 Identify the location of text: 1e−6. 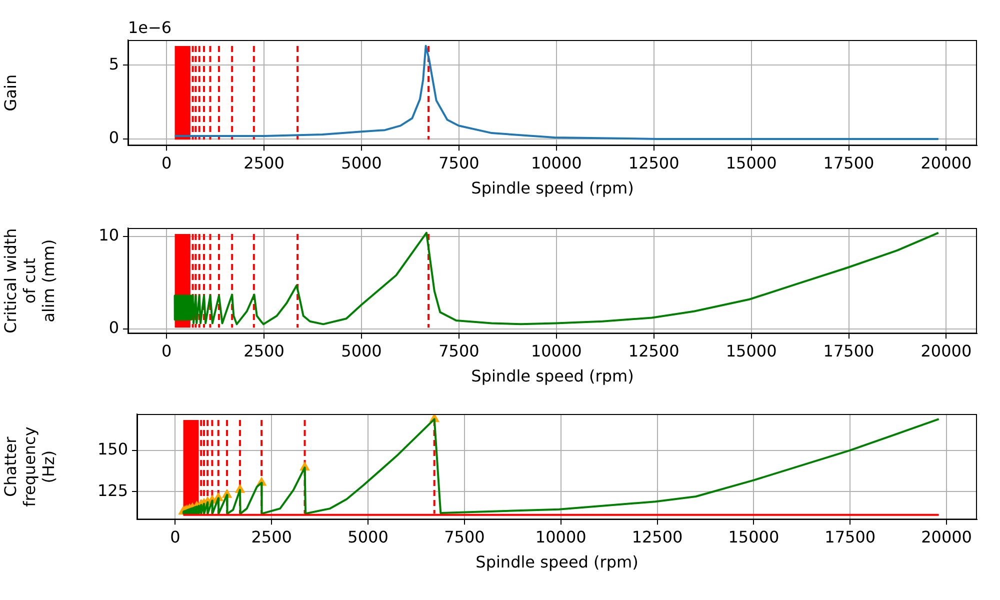
(150, 28).